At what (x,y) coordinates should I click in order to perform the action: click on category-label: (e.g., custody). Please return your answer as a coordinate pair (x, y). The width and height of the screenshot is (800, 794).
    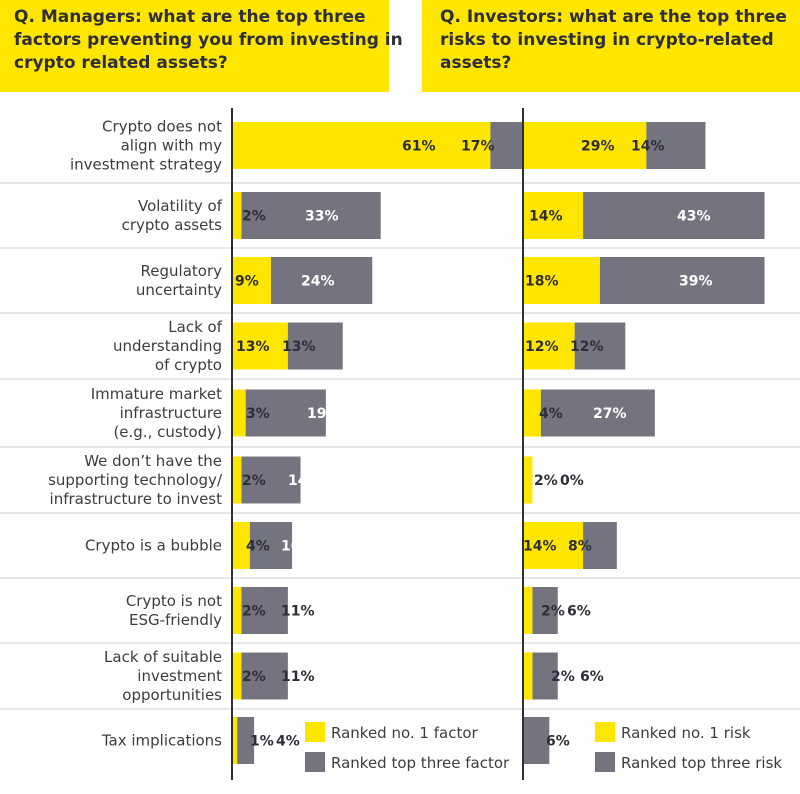
    Looking at the image, I should click on (167, 432).